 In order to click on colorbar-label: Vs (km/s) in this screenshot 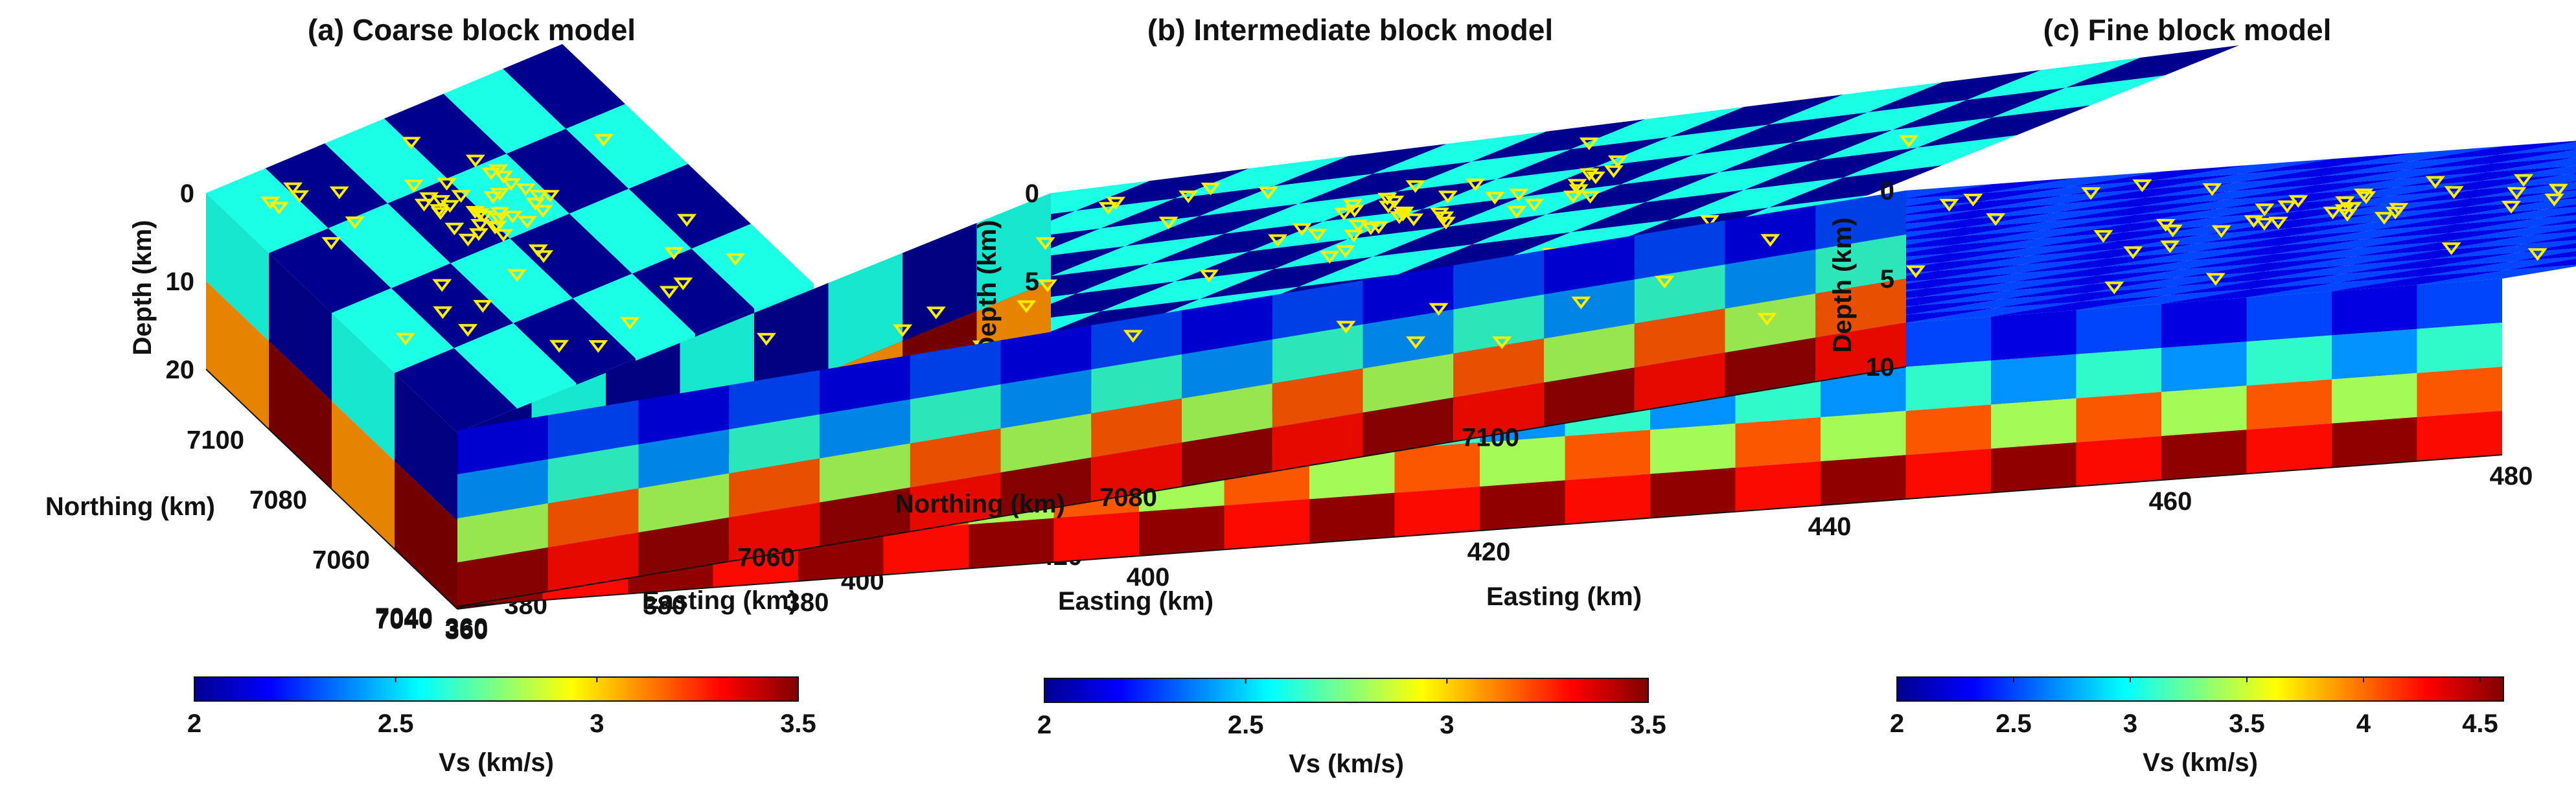, I will do `click(1346, 764)`.